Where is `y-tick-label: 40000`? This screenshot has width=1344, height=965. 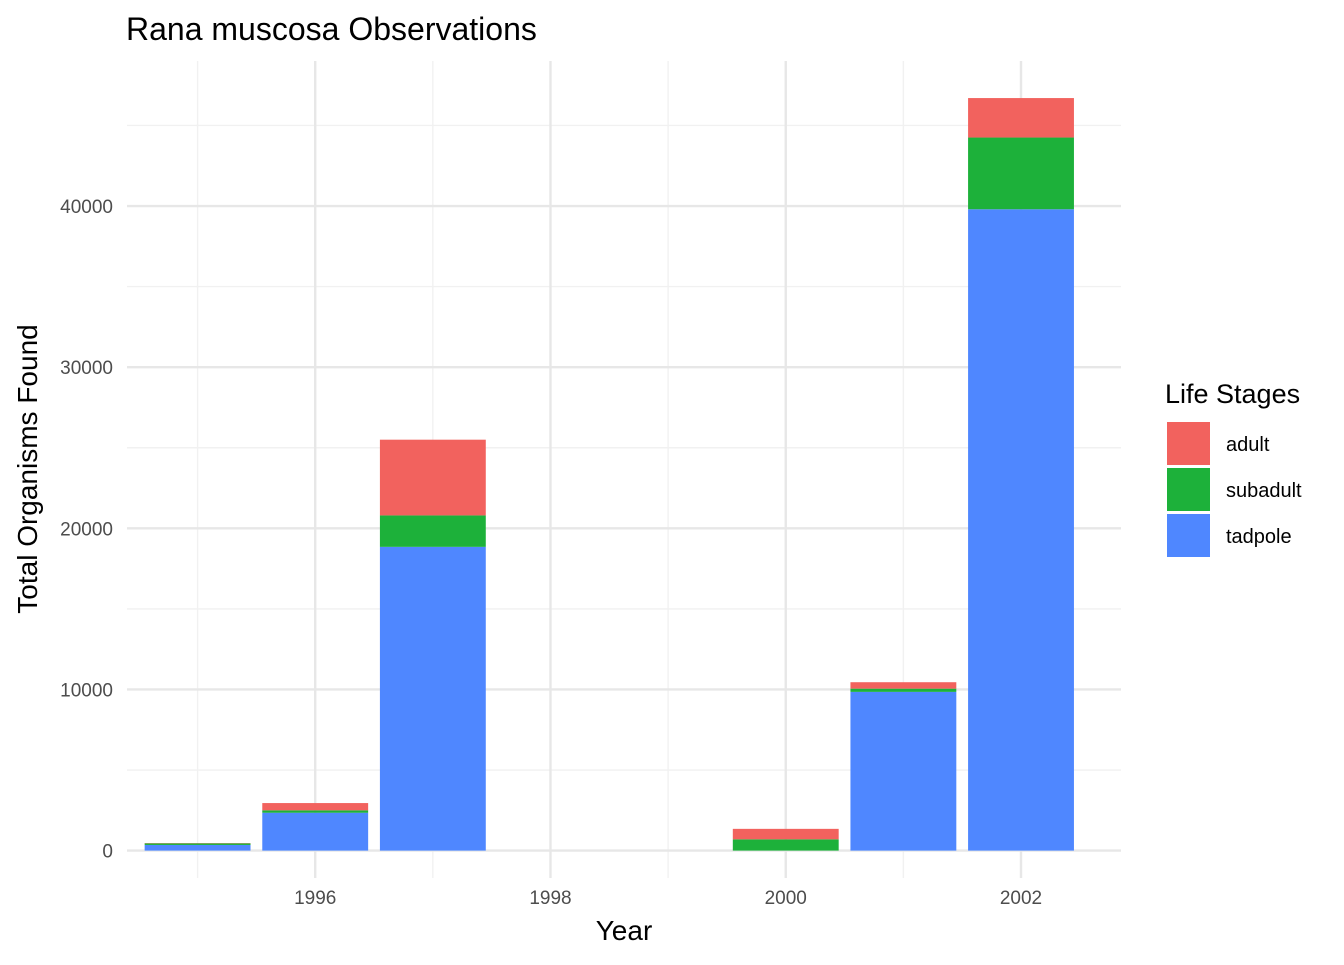
y-tick-label: 40000 is located at coordinates (86, 207).